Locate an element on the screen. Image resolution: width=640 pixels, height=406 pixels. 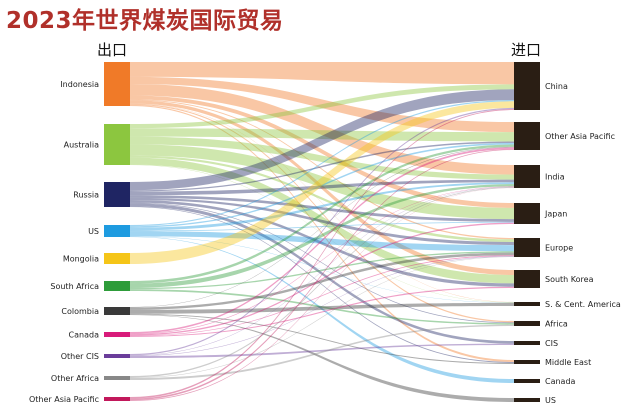
importer-label-africa: Africa is located at coordinates (556, 324).